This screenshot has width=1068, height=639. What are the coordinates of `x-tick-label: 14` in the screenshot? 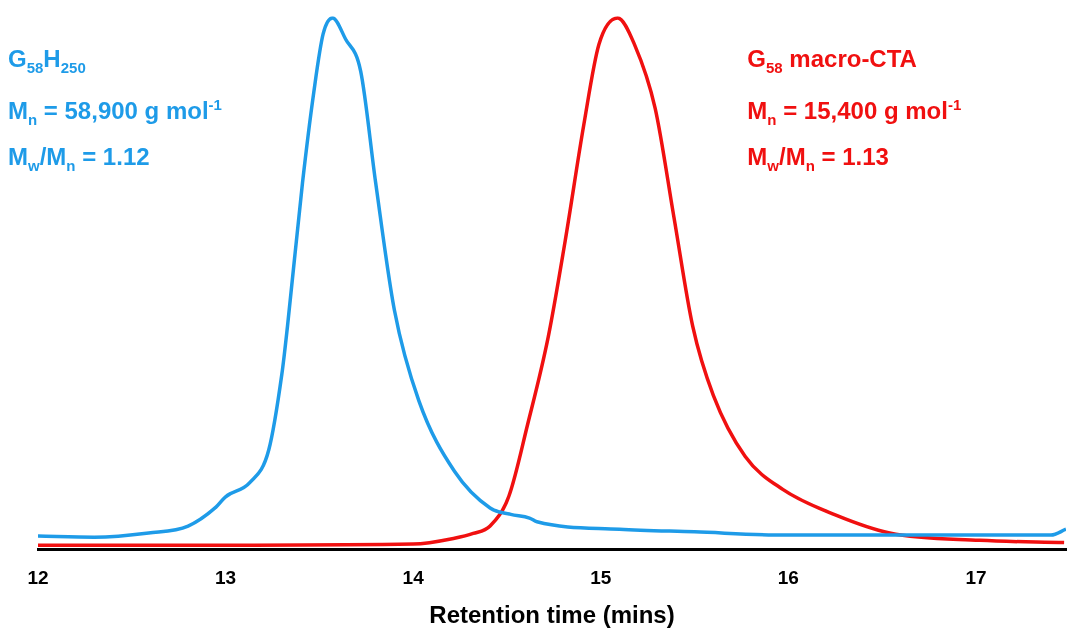 It's located at (413, 578).